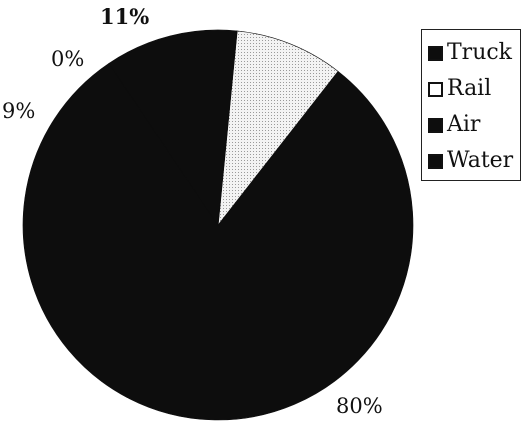 This screenshot has height=421, width=527. Describe the element at coordinates (435, 161) in the screenshot. I see `legend-swatch-water` at that location.